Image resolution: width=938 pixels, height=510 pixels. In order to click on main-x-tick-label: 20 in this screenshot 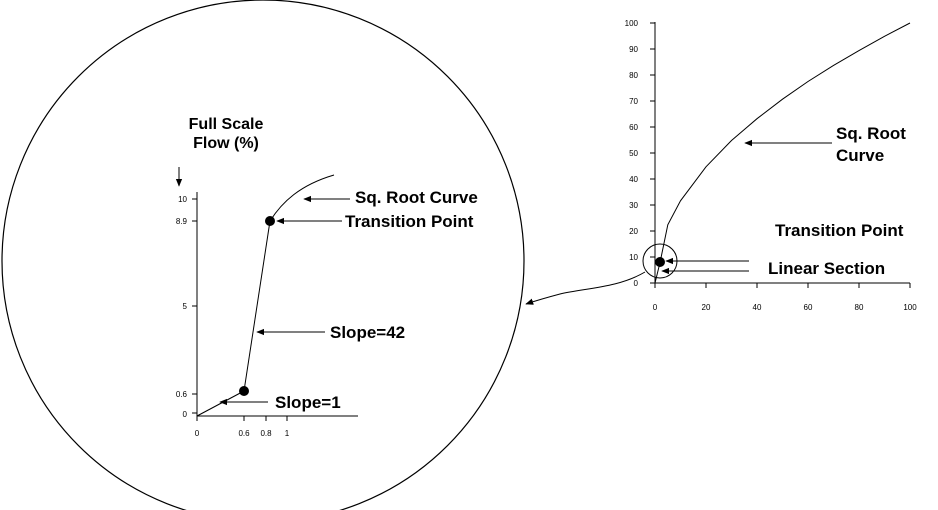, I will do `click(706, 307)`.